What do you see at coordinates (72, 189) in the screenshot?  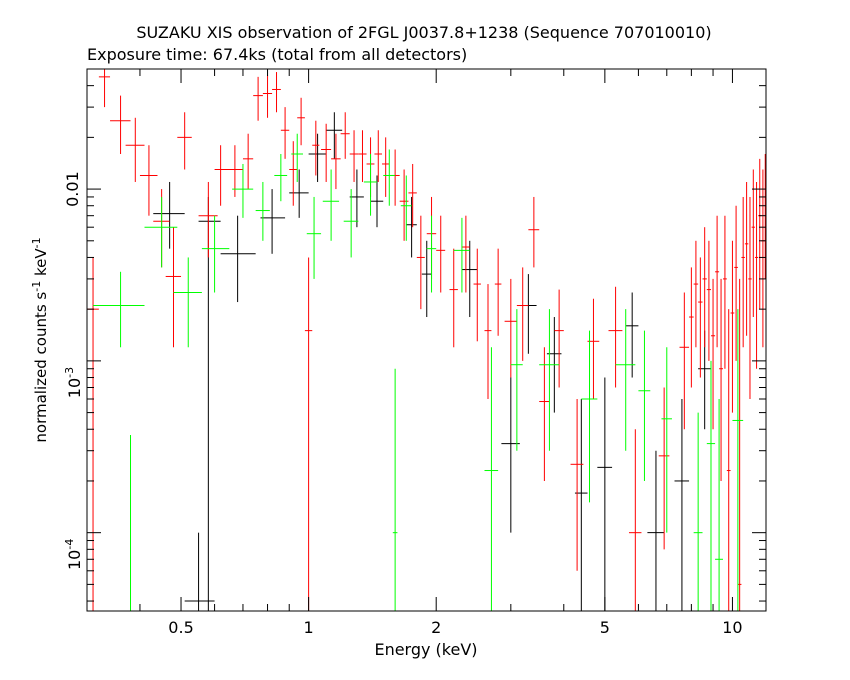 I see `y-tick-label: 0.01` at bounding box center [72, 189].